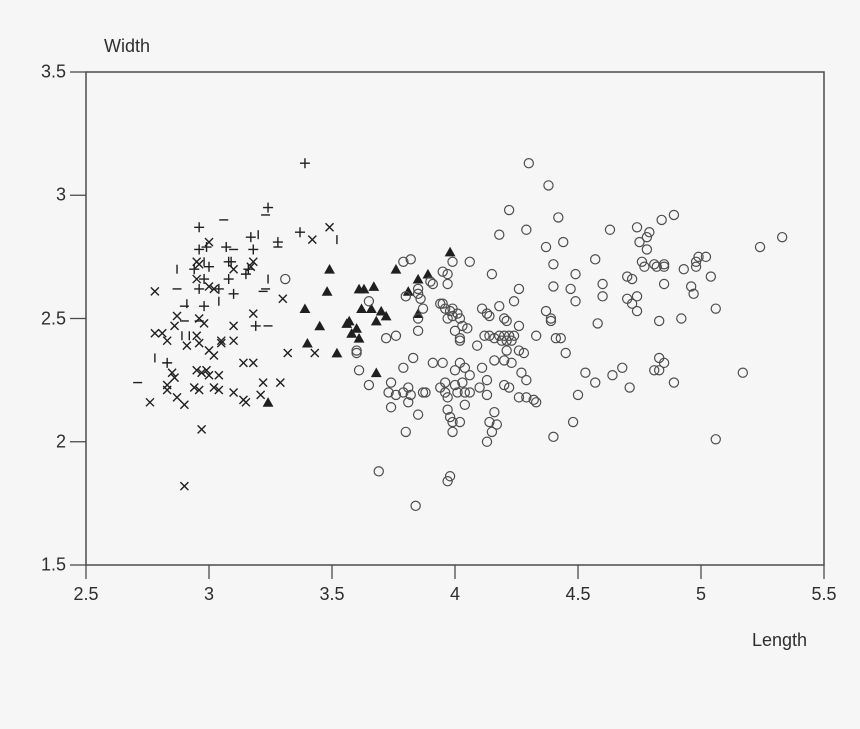  Describe the element at coordinates (824, 594) in the screenshot. I see `x-tick-label: 5.5` at that location.